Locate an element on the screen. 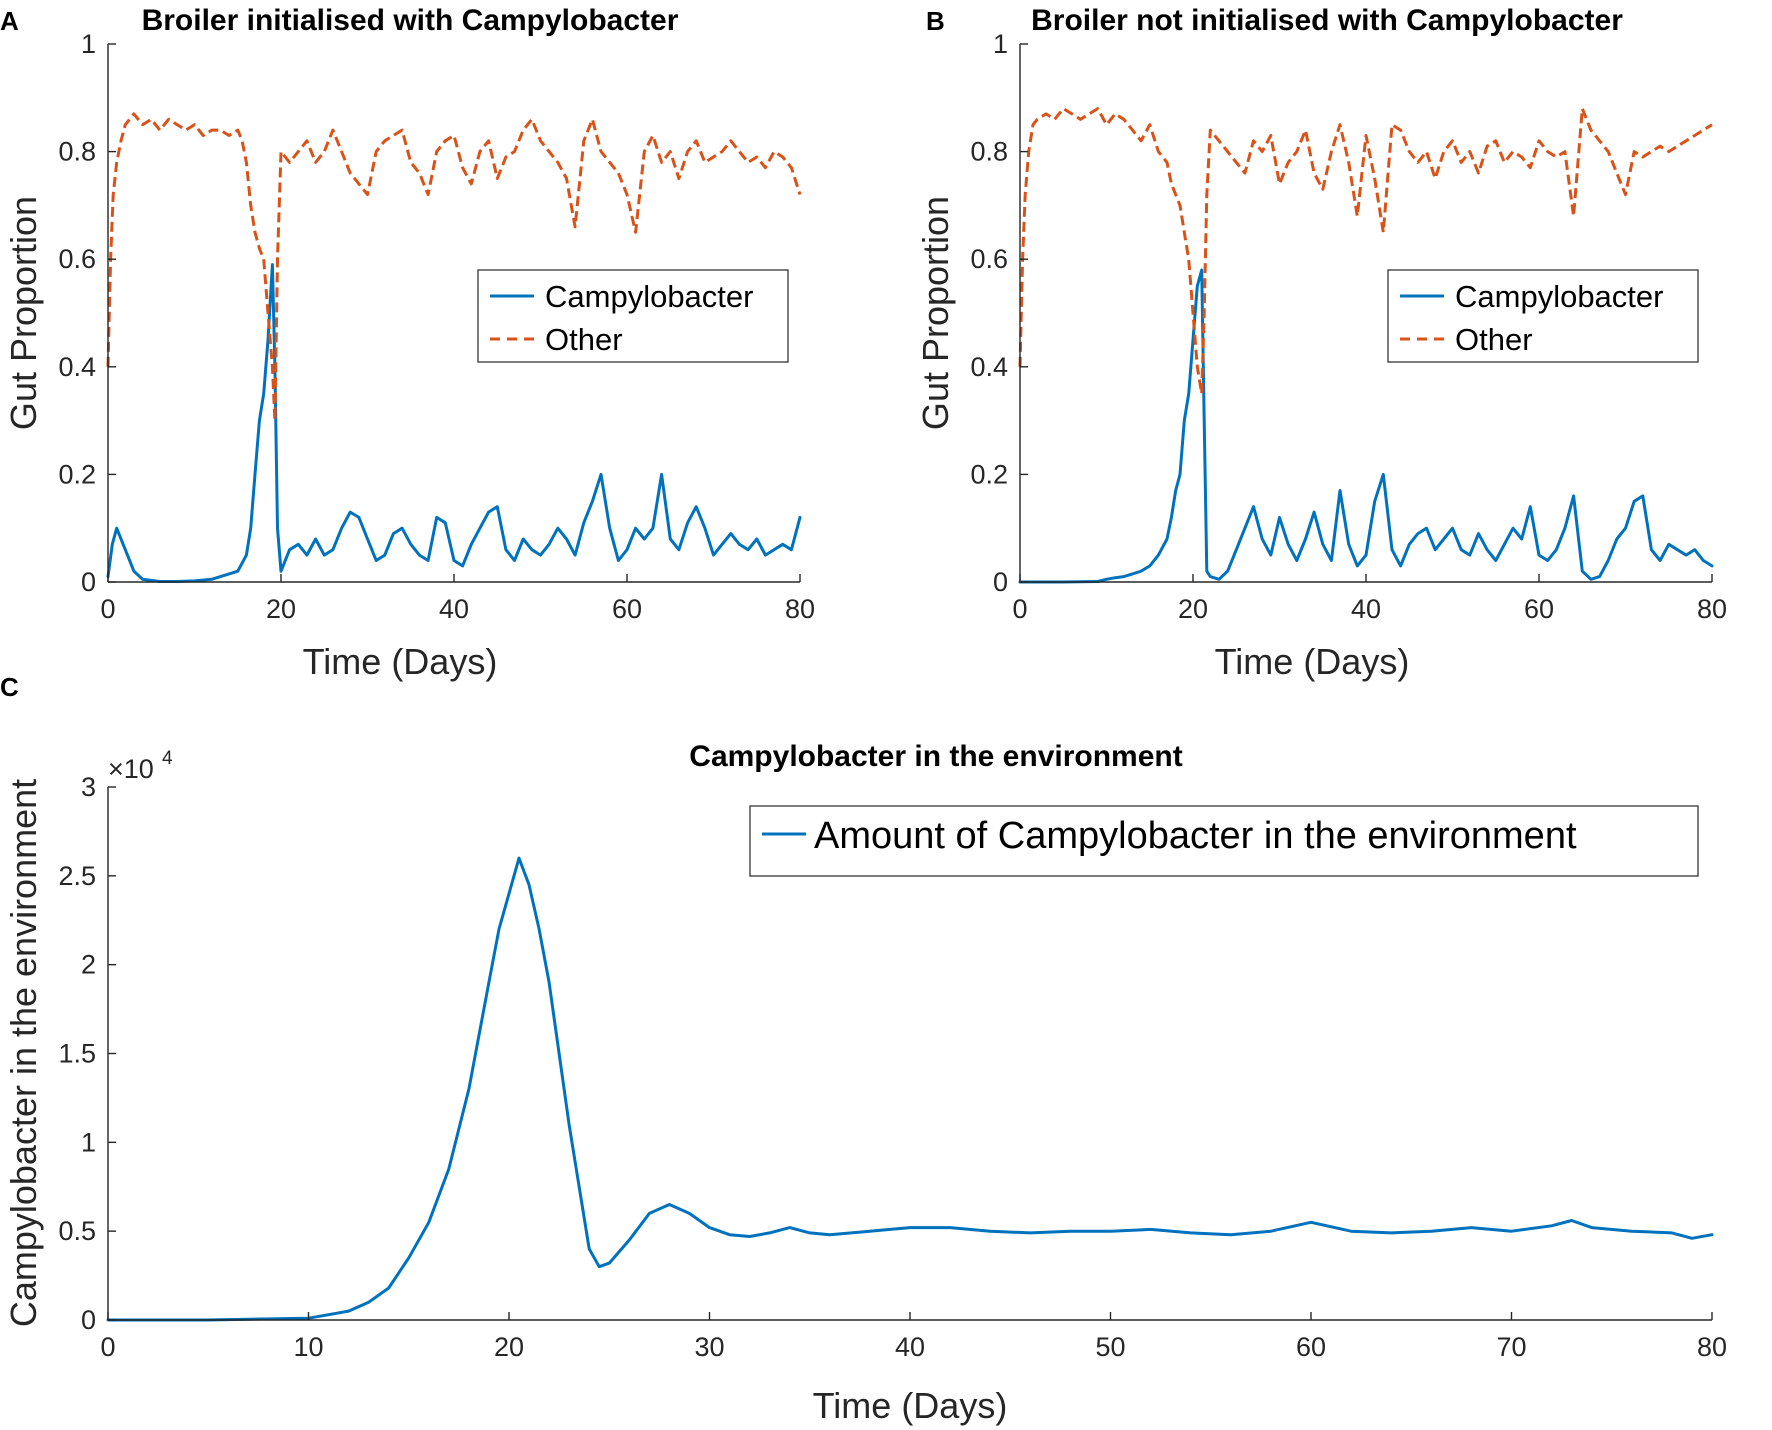  panel-b-x-tick-label: 0 is located at coordinates (1019, 609).